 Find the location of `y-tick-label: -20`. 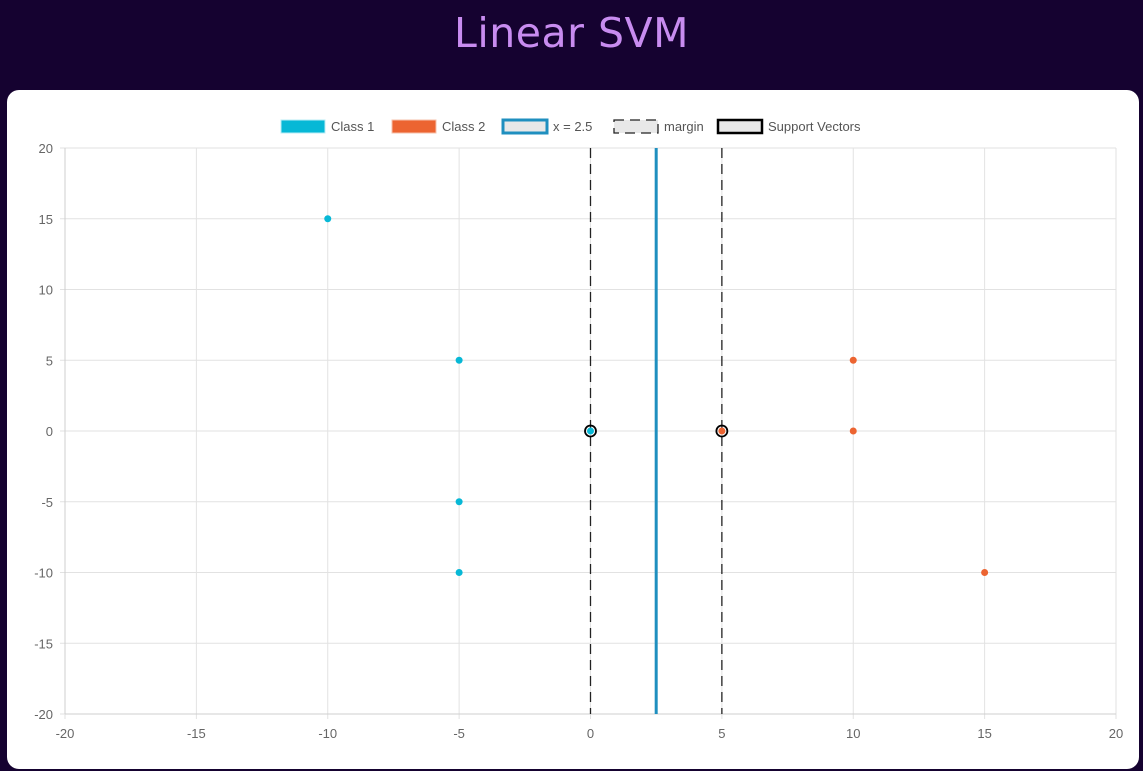

y-tick-label: -20 is located at coordinates (43, 714).